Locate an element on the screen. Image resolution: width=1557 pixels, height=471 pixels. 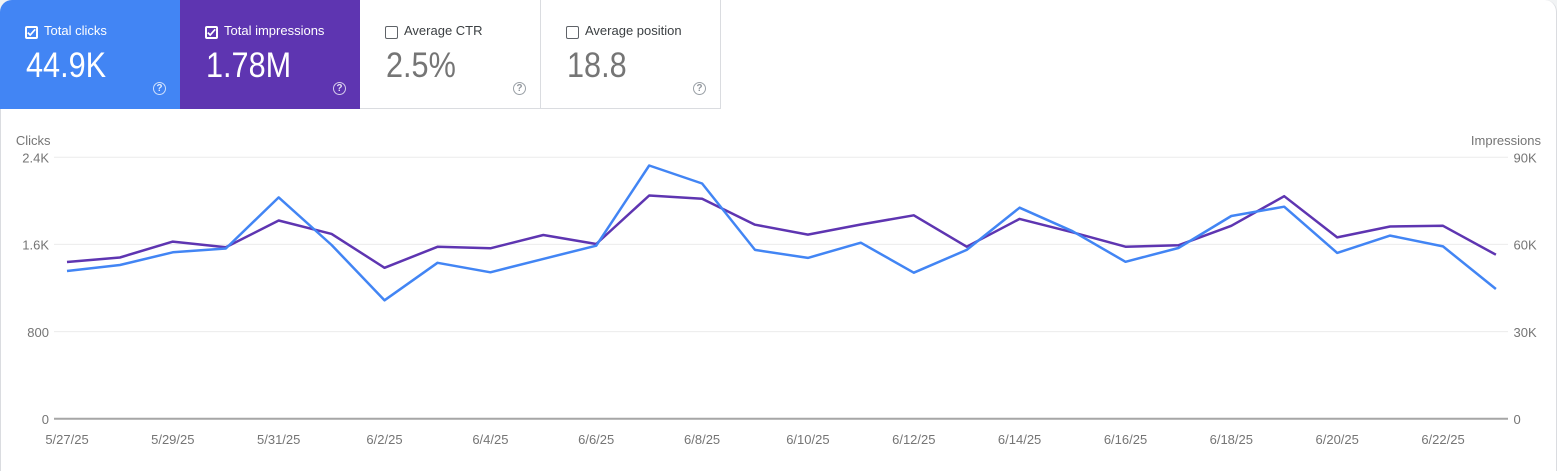
svg-text: 6/2/25 is located at coordinates (384, 439).